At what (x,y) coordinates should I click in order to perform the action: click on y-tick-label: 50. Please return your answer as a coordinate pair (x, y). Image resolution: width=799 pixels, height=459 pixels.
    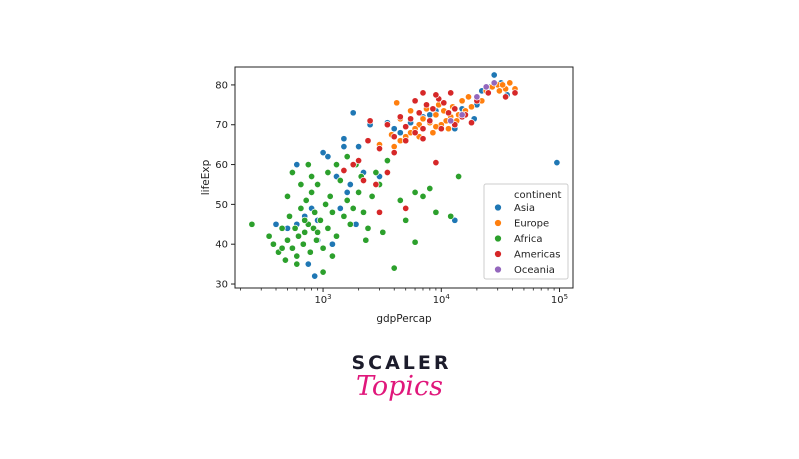
    Looking at the image, I should click on (221, 205).